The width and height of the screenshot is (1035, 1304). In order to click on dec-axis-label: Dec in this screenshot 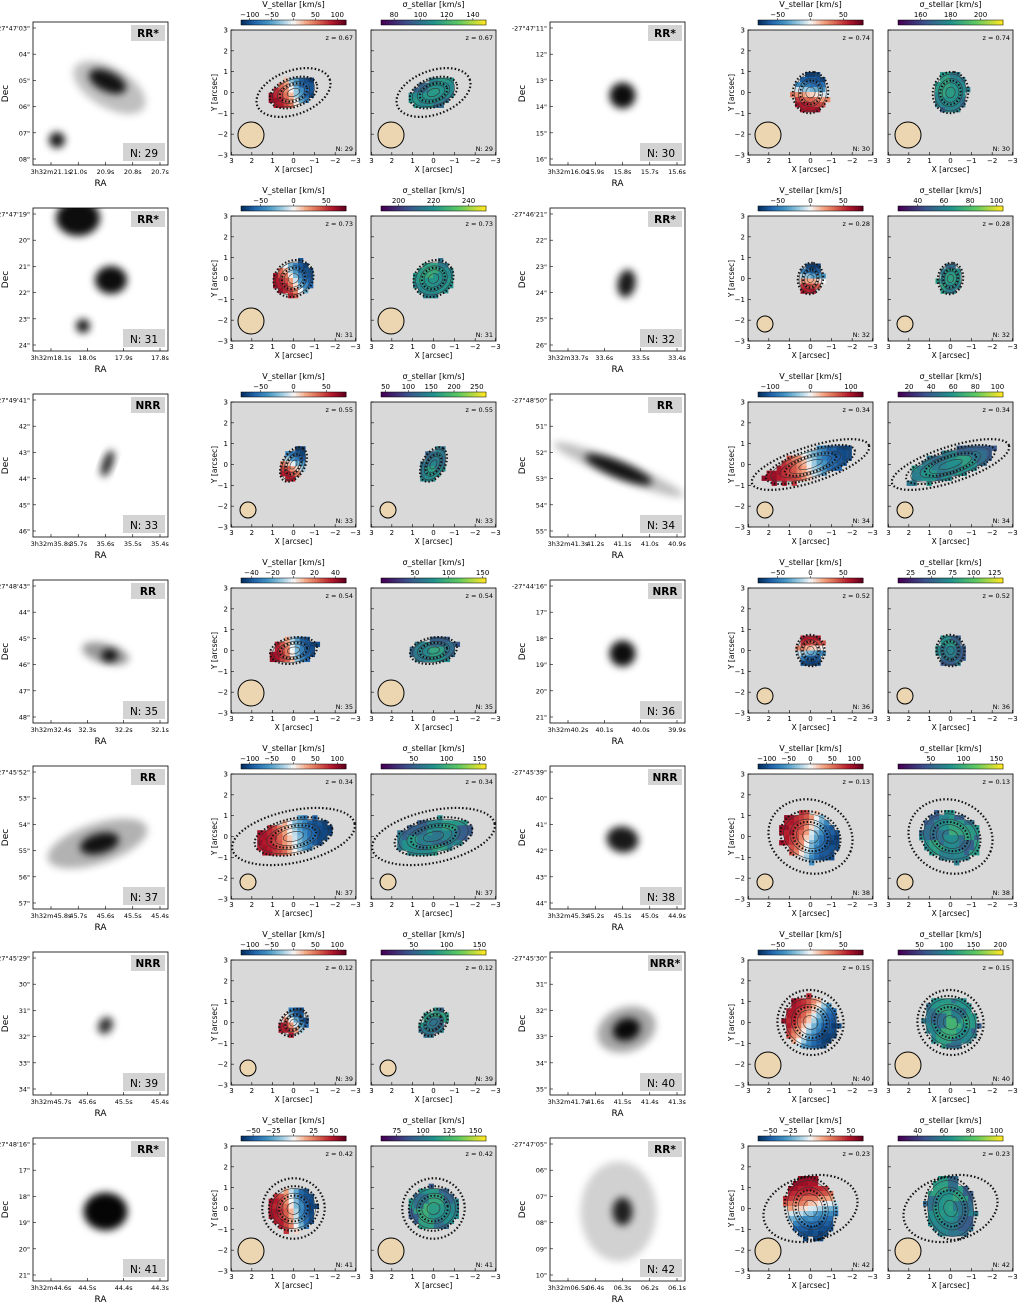, I will do `click(6, 1209)`.